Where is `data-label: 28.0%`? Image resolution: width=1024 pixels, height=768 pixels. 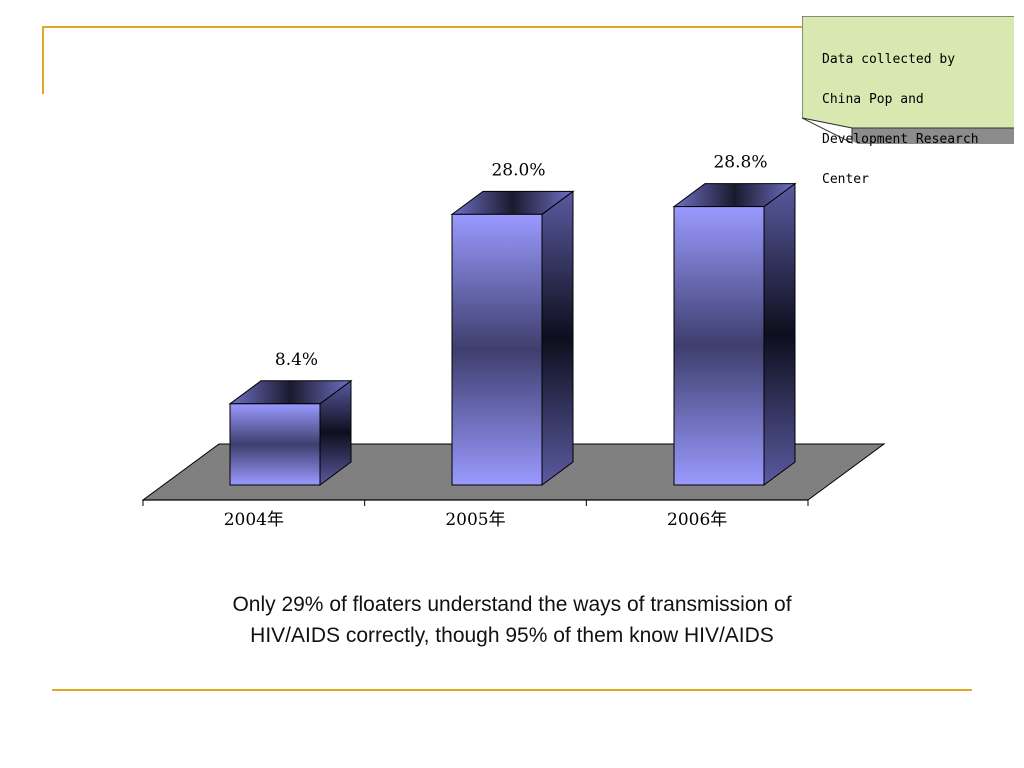
data-label: 28.0% is located at coordinates (518, 170).